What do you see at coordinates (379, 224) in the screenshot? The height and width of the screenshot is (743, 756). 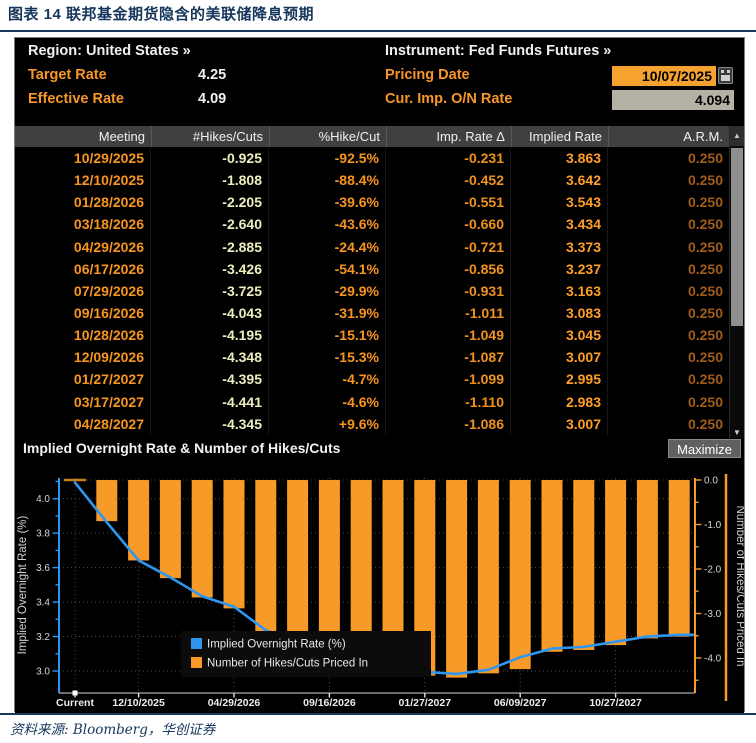 I see `table-row: 03/18/2026 -2.640 -43.6% -0.660 3.434 0.250` at bounding box center [379, 224].